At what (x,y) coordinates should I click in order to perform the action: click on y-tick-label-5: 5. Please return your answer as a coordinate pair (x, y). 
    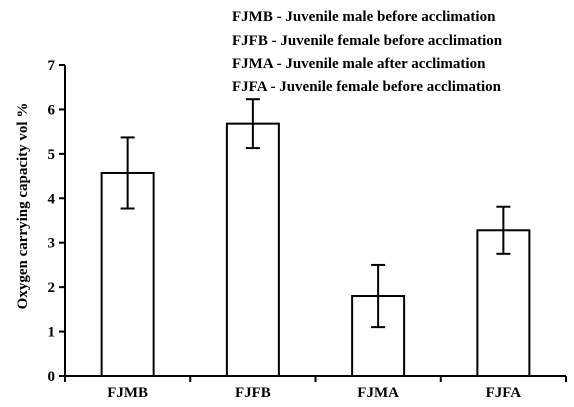
    Looking at the image, I should click on (52, 155).